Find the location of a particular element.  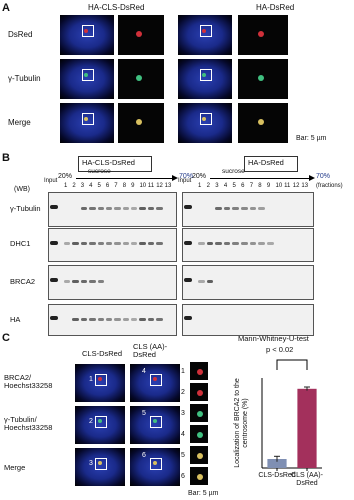

blot-header-text: HA-DsRed is located at coordinates (266, 162).